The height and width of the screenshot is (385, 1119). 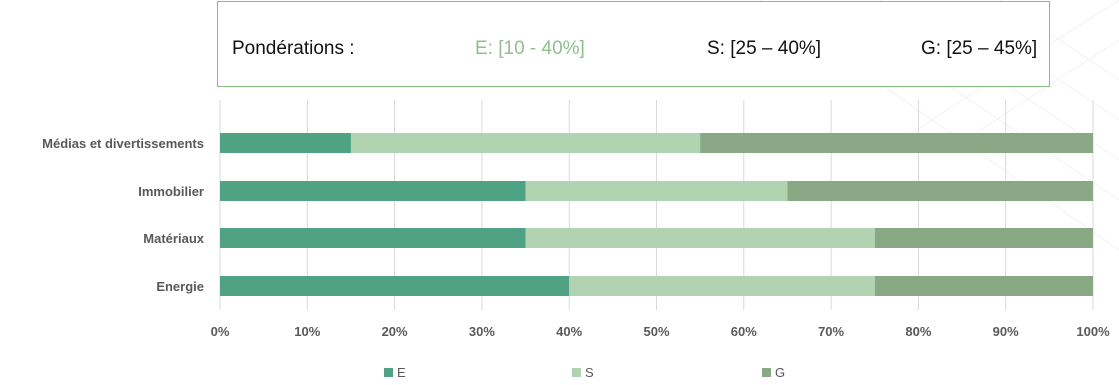 I want to click on x-tick-label: 100%, so click(x=1093, y=331).